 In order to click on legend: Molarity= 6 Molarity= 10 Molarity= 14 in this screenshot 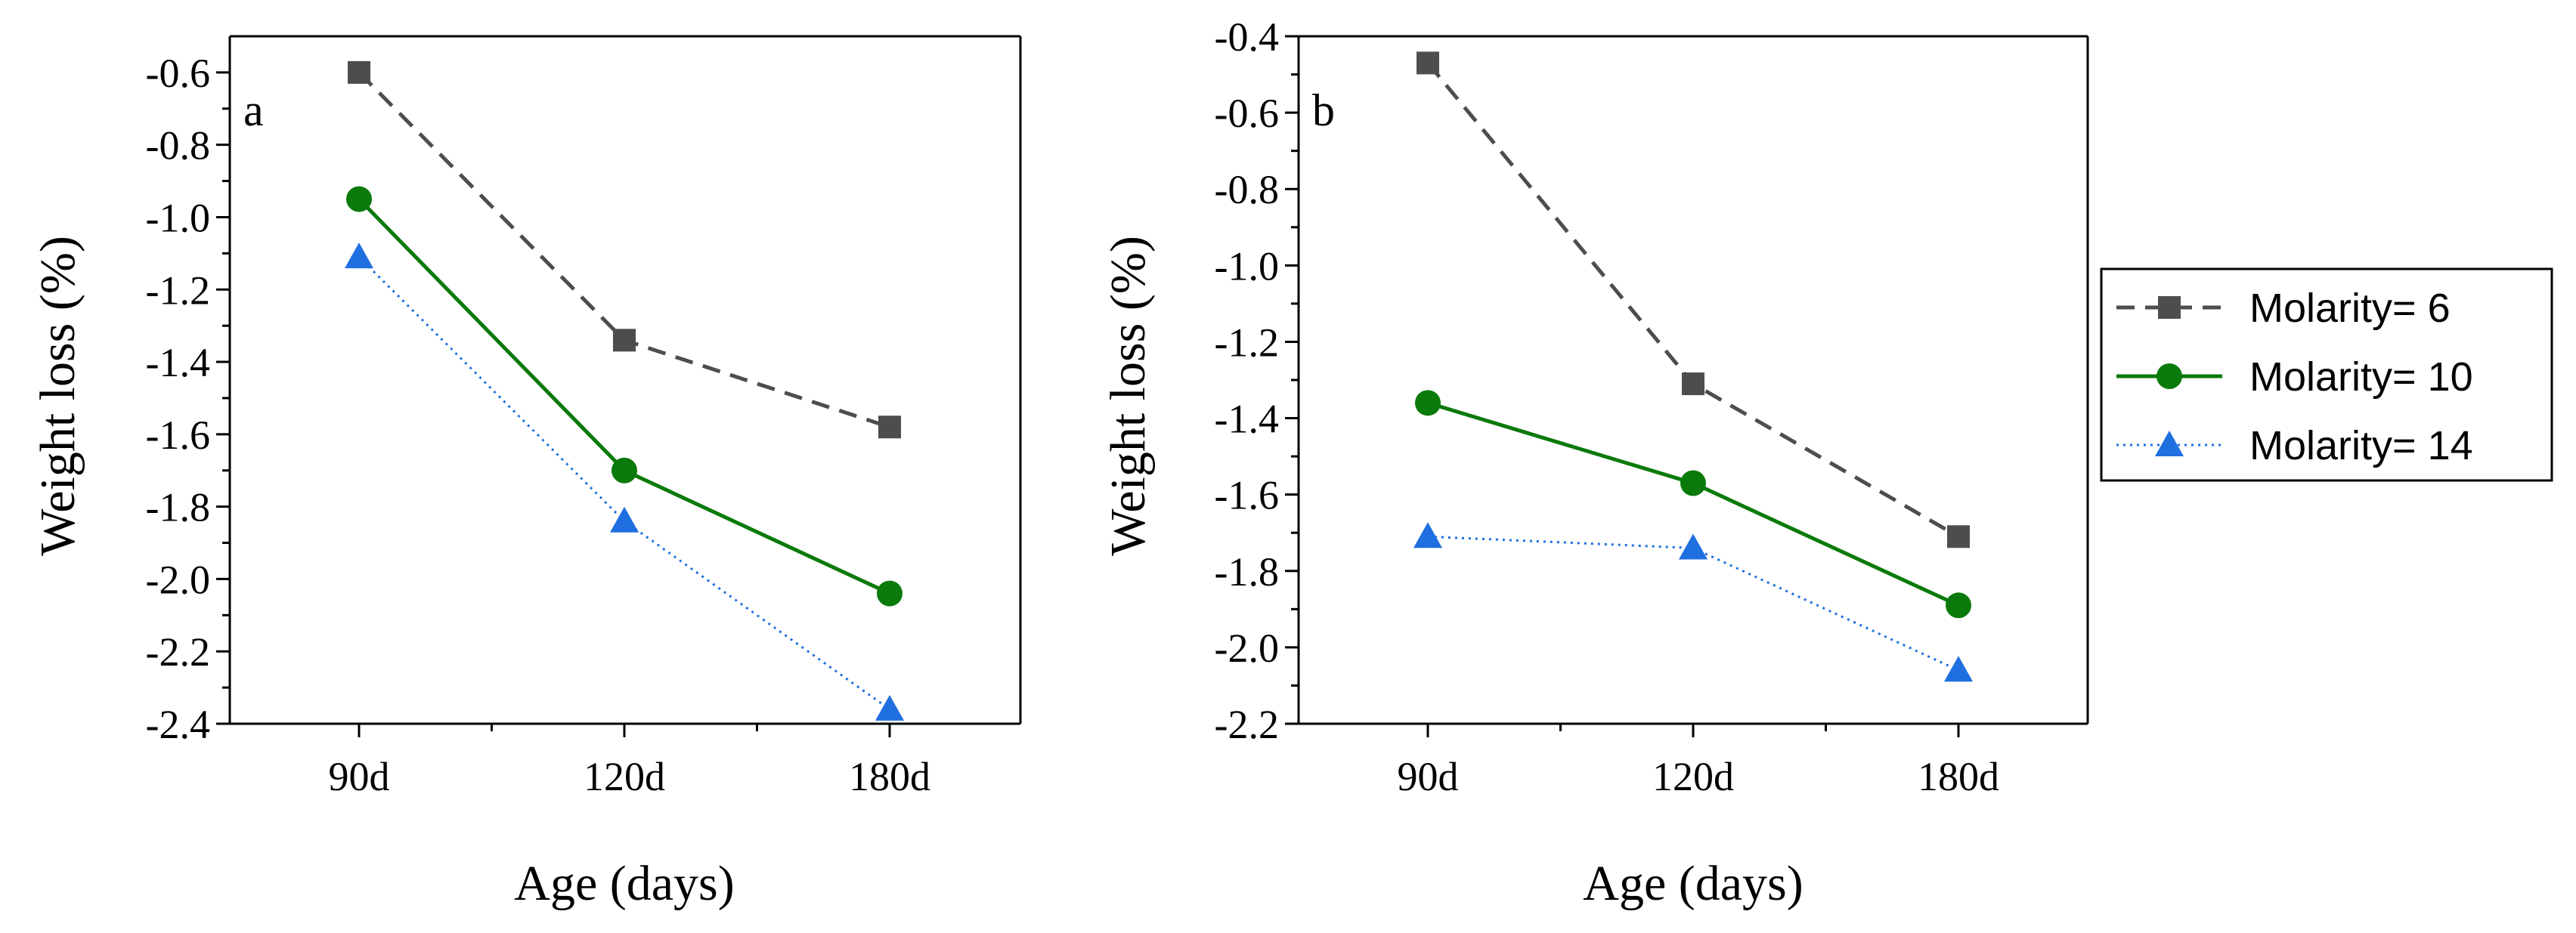, I will do `click(2326, 374)`.